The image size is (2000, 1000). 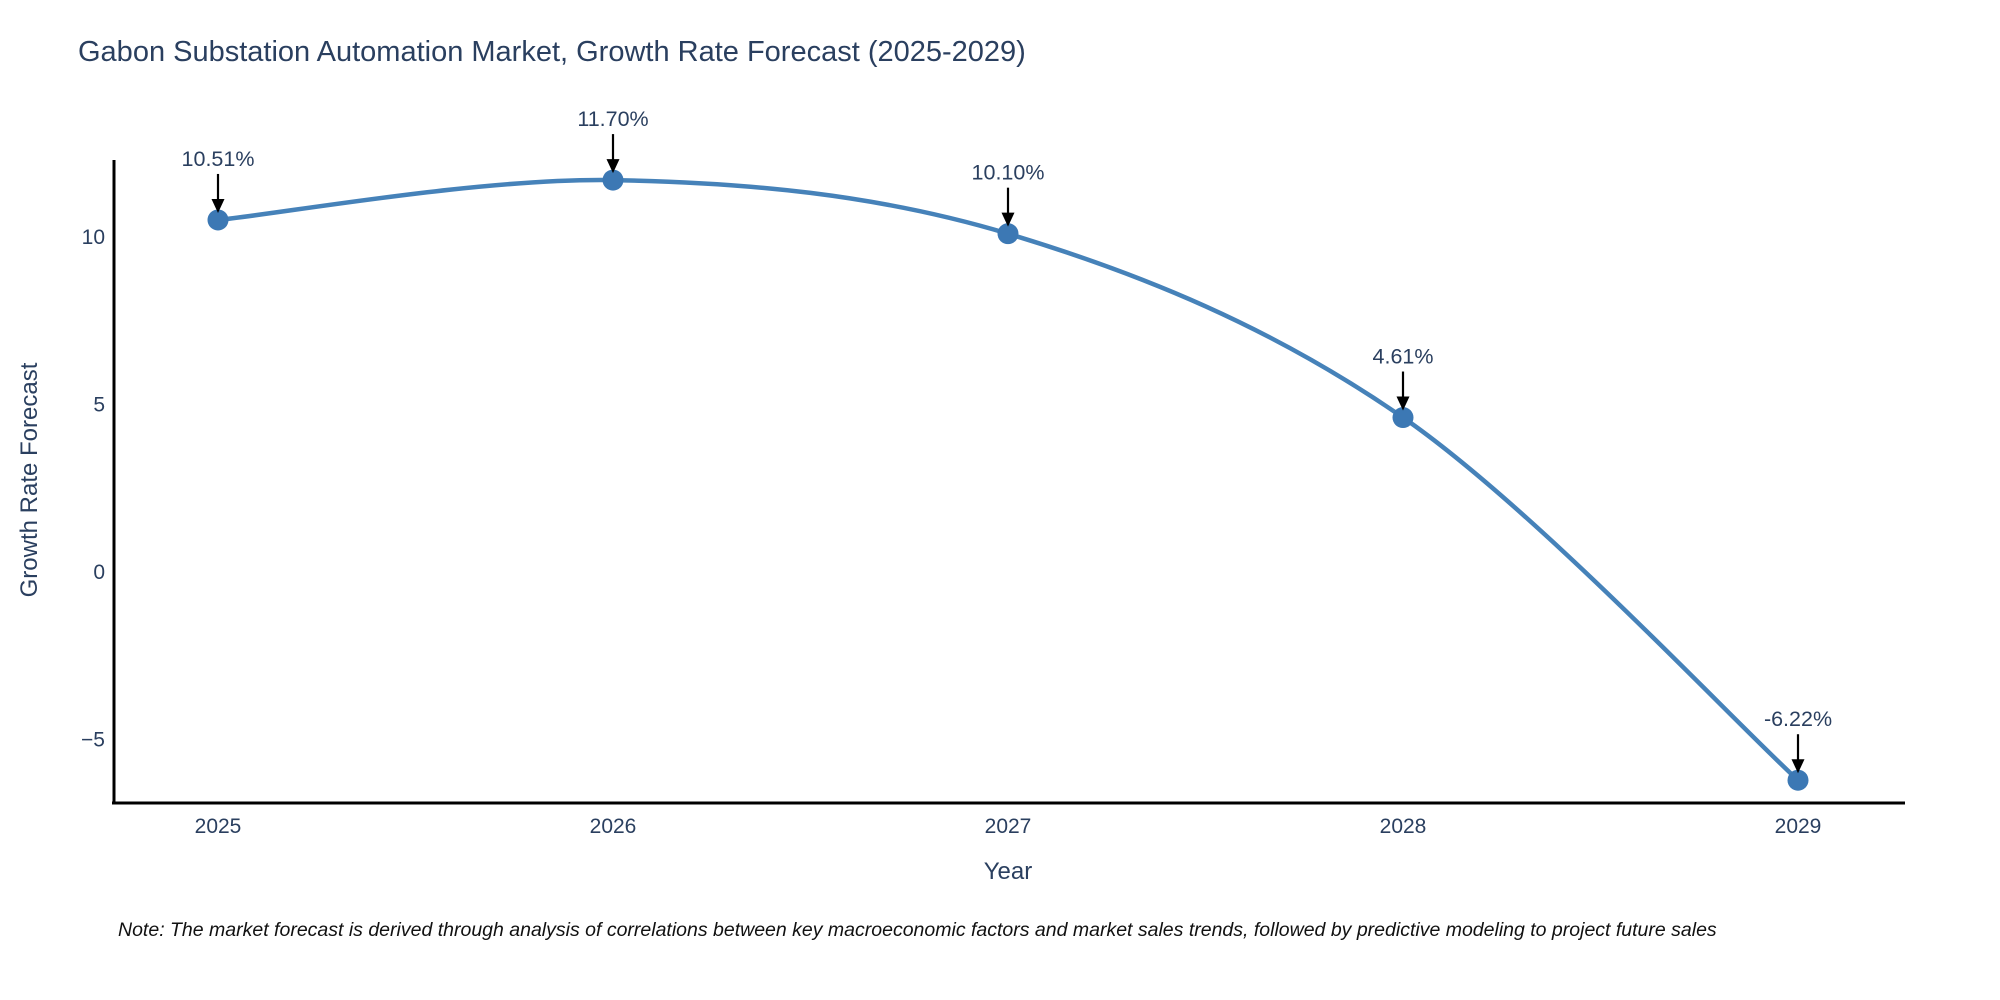 What do you see at coordinates (1403, 826) in the screenshot?
I see `x-tick-label: 2028` at bounding box center [1403, 826].